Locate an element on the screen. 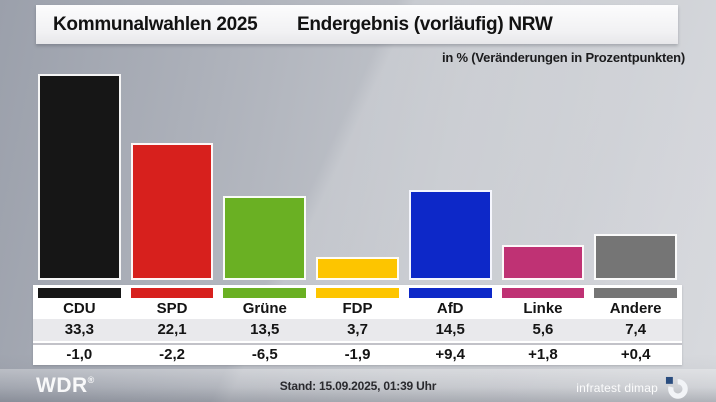 The image size is (716, 402). change-andere: +0,4 is located at coordinates (635, 354).